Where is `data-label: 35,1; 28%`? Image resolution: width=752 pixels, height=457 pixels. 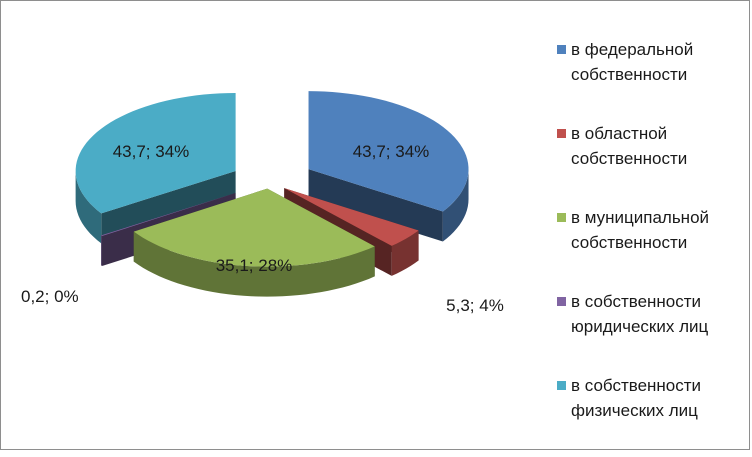 data-label: 35,1; 28% is located at coordinates (254, 265).